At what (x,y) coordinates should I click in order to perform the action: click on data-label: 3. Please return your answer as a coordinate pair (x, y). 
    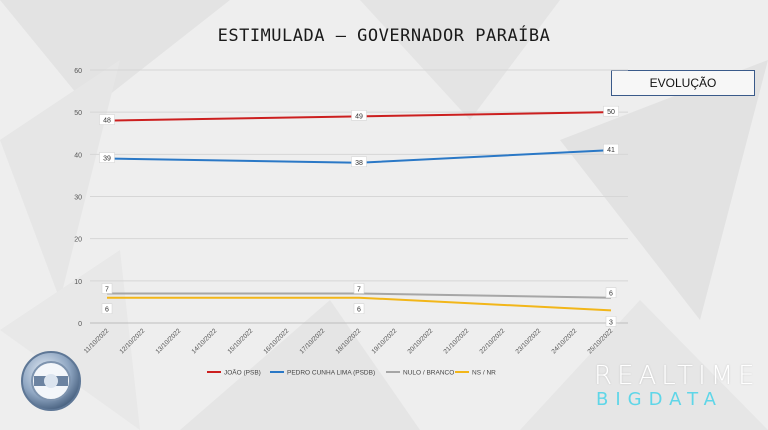
    Looking at the image, I should click on (611, 322).